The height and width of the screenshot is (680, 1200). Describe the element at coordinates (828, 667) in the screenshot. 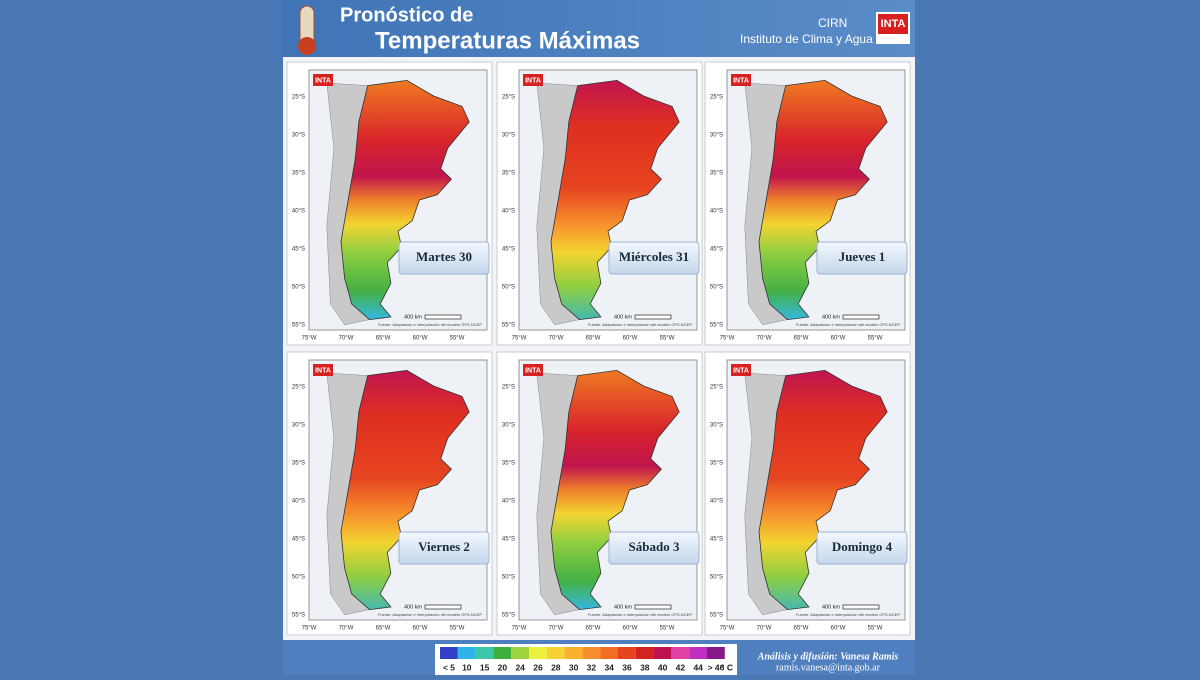

I see `credit-line2: ramis.vanesa@inta.gob.ar` at that location.